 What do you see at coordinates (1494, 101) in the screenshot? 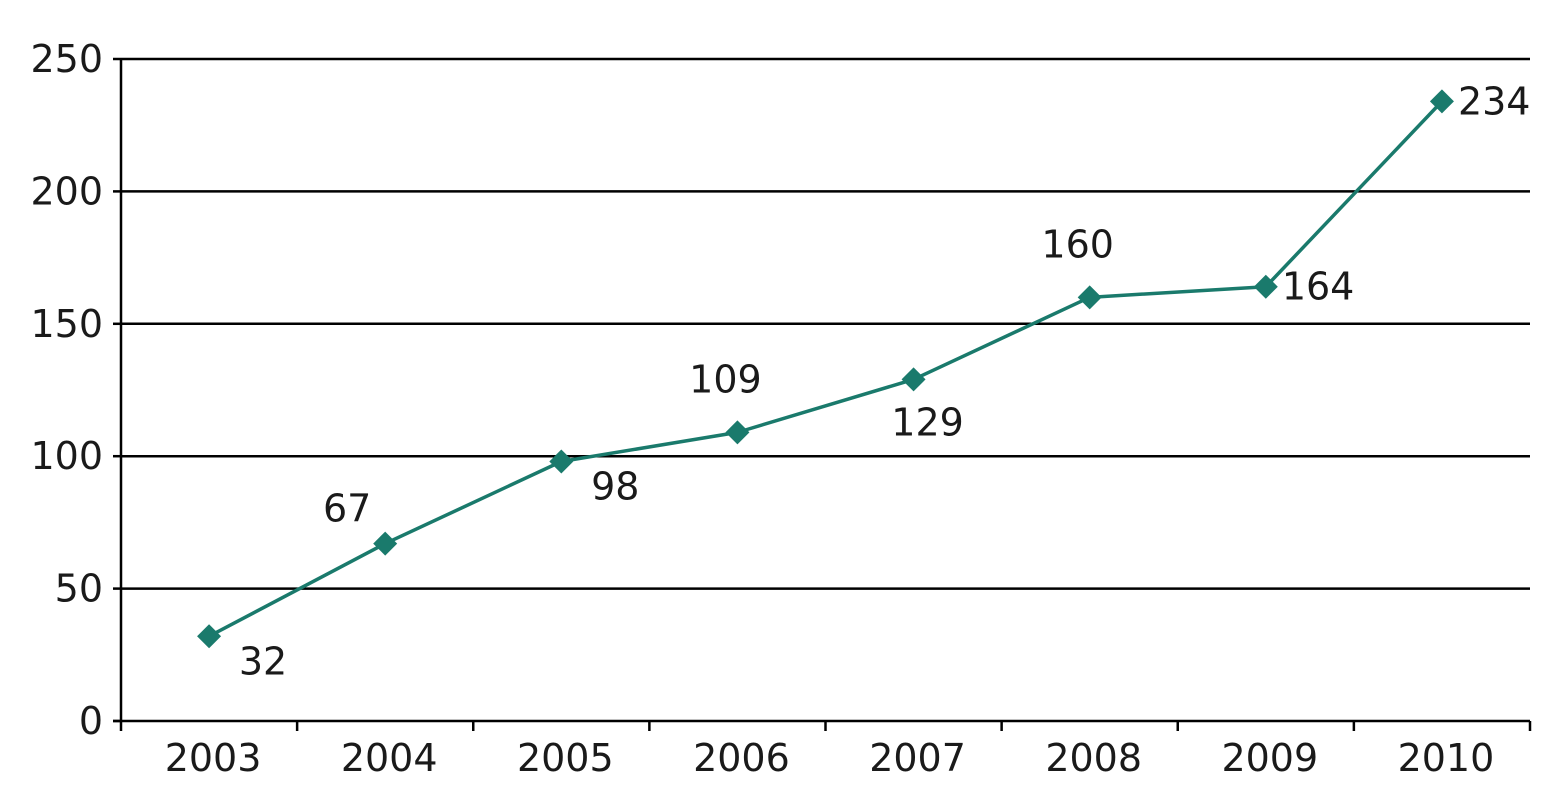
I see `data-label: 234` at bounding box center [1494, 101].